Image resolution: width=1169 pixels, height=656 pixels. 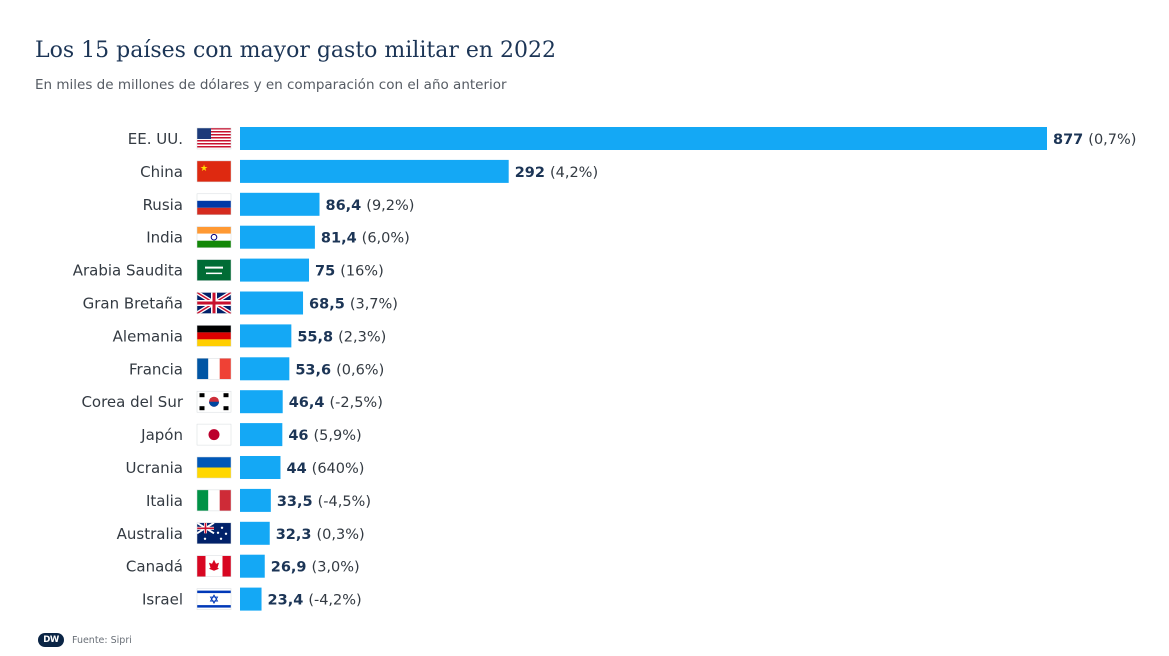 I want to click on value-label: 53,6 (0,6%), so click(x=339, y=370).